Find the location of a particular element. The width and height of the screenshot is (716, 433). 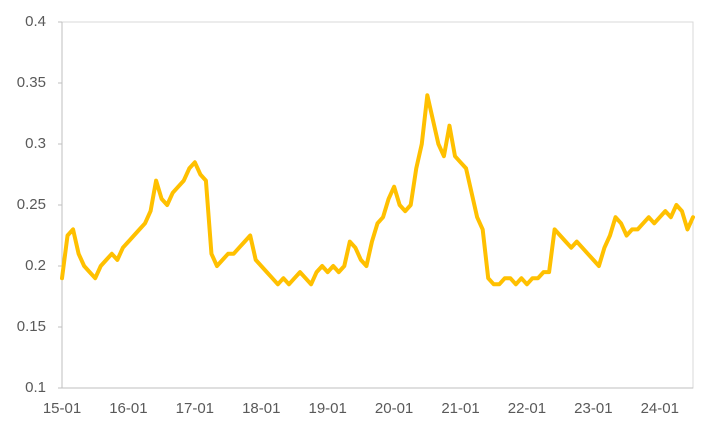

x-tick-label: 20-01 is located at coordinates (394, 408).